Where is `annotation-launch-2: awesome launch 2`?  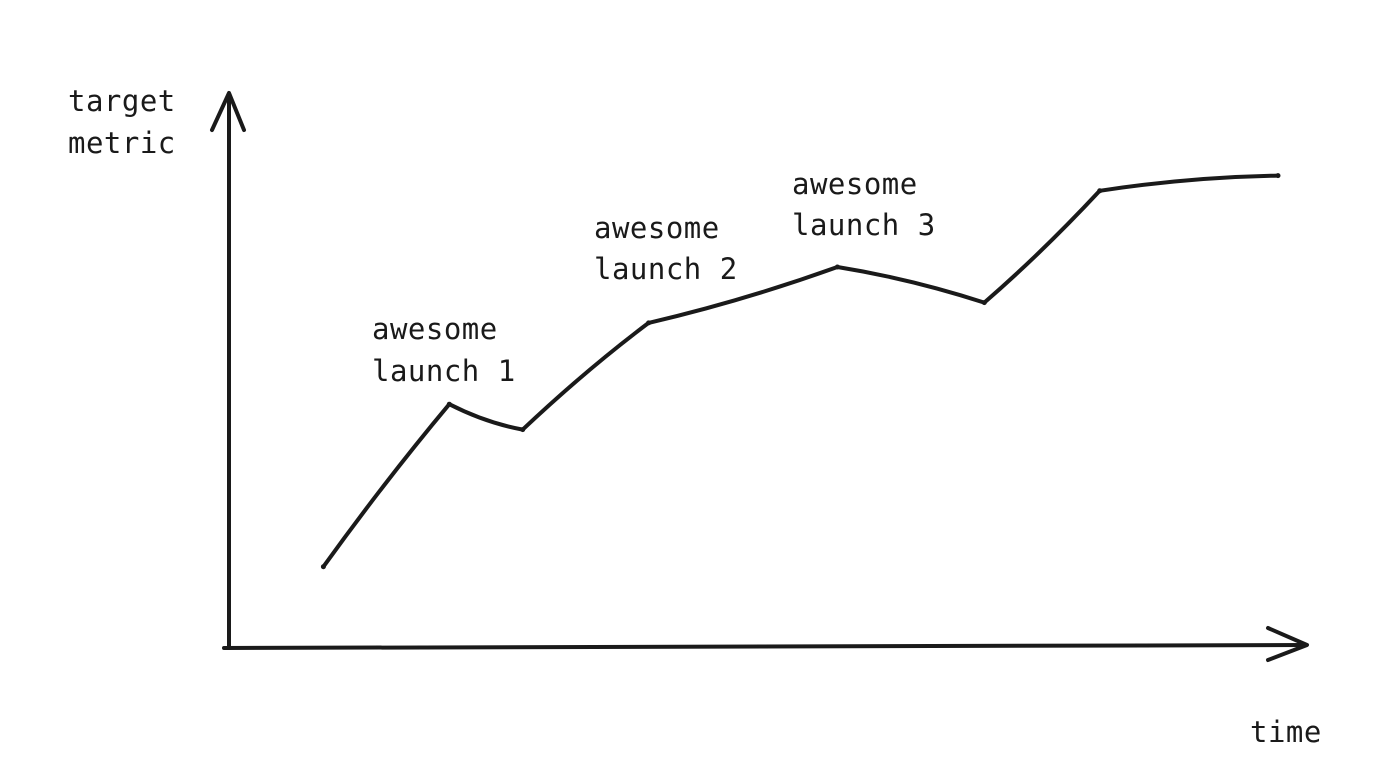
annotation-launch-2: awesome launch 2 is located at coordinates (666, 248).